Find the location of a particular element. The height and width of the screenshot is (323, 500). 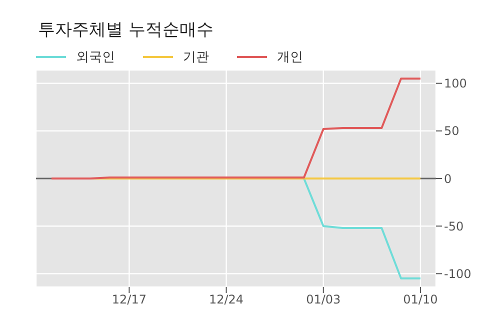

y-tick-label: -100 is located at coordinates (458, 273).